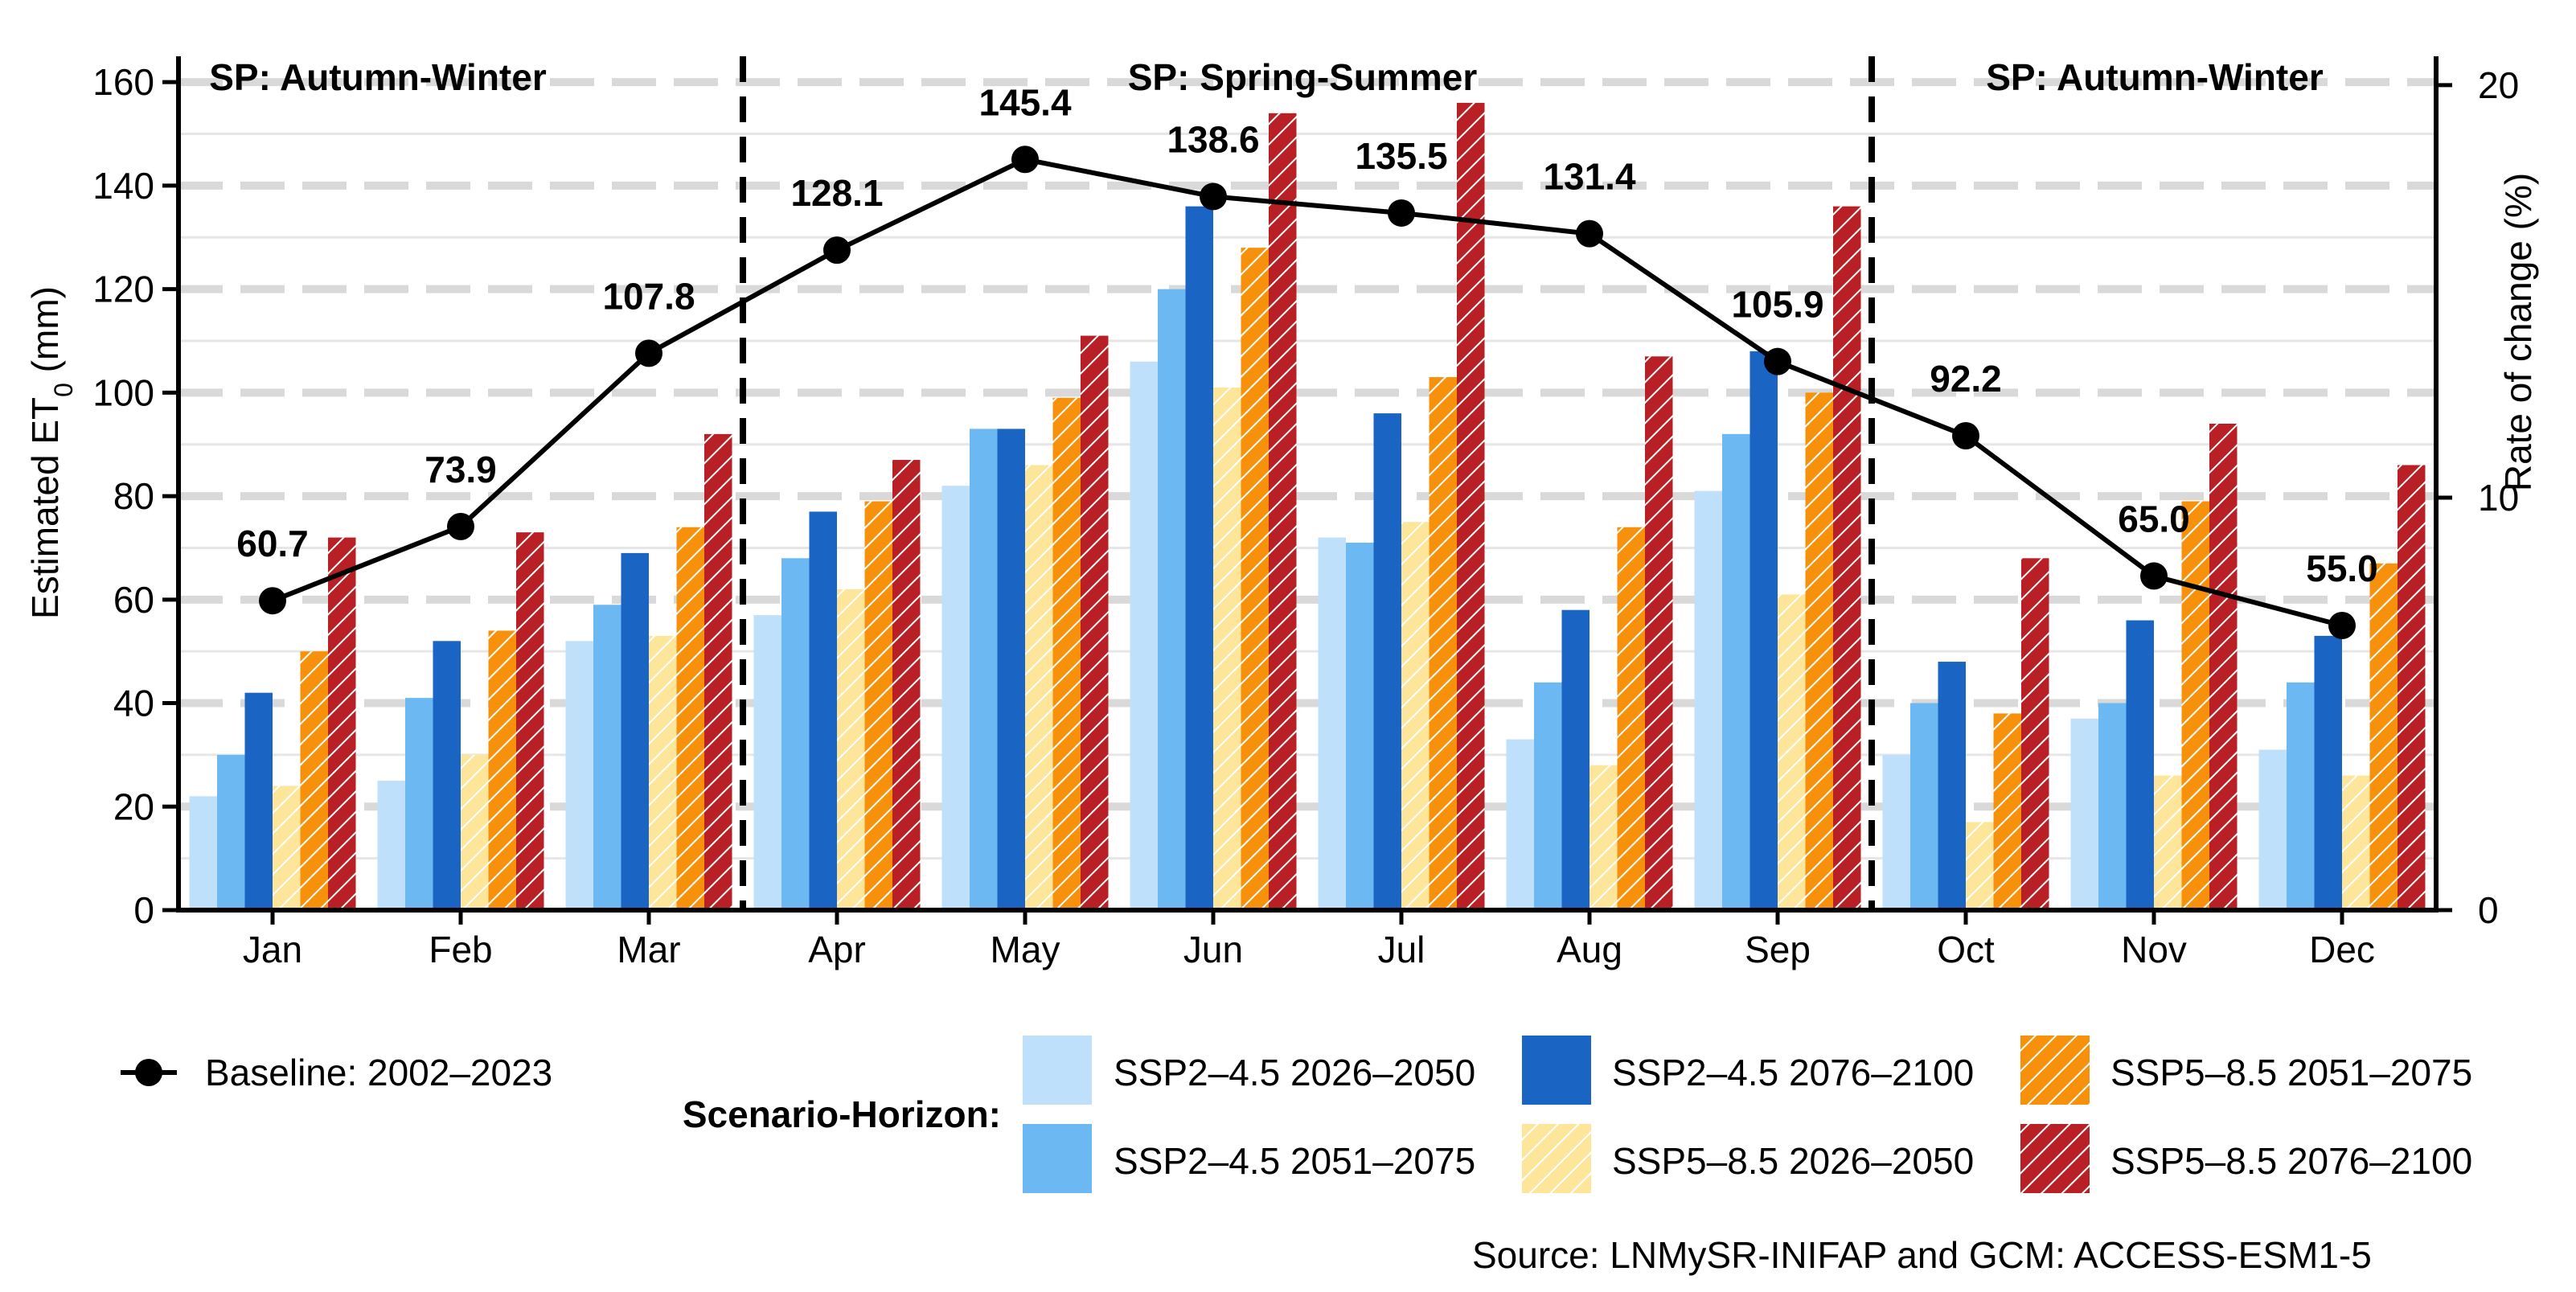  Describe the element at coordinates (1095, 623) in the screenshot. I see `bar-may-series-6-hatch` at that location.